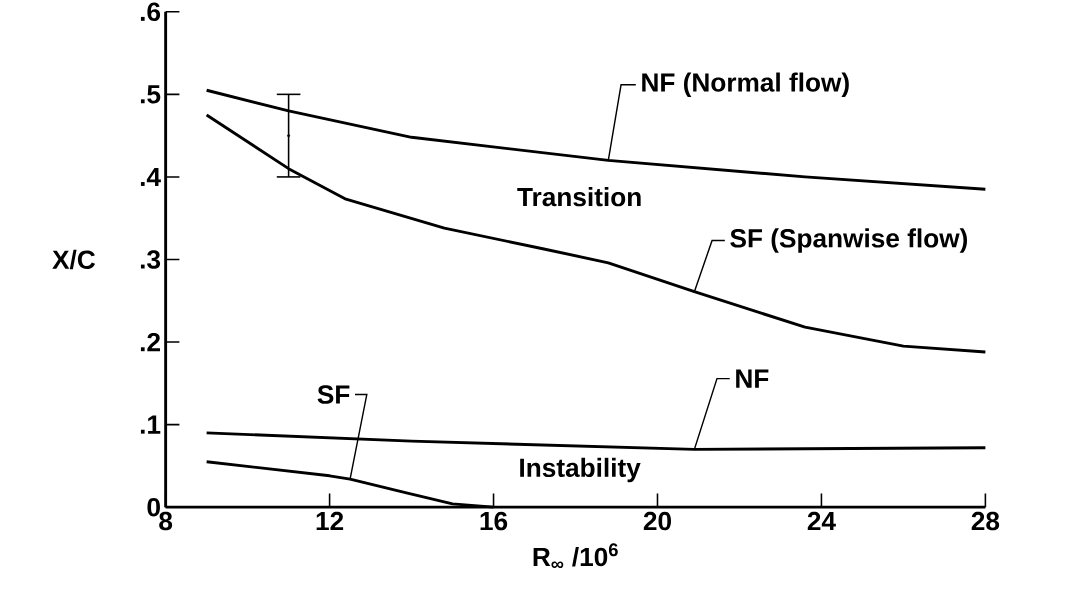 This screenshot has height=604, width=1065. Describe the element at coordinates (150, 94) in the screenshot. I see `y-tick-label: .5` at that location.